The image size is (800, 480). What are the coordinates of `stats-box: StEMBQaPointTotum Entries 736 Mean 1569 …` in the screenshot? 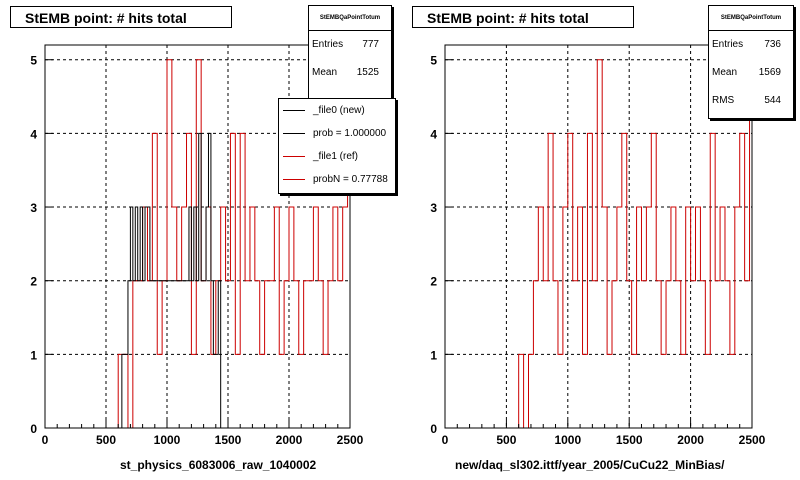 It's located at (751, 62).